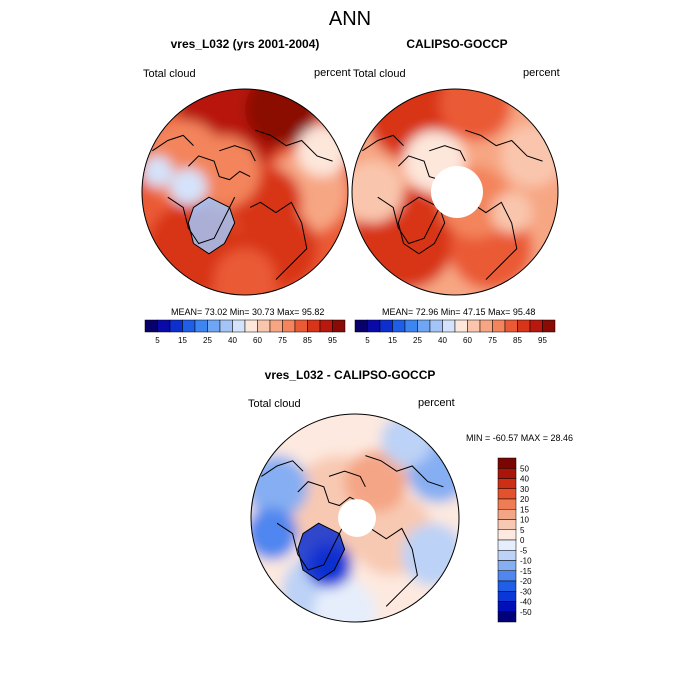 Image resolution: width=700 pixels, height=700 pixels. I want to click on colorbar-tick-label: 60, so click(467, 340).